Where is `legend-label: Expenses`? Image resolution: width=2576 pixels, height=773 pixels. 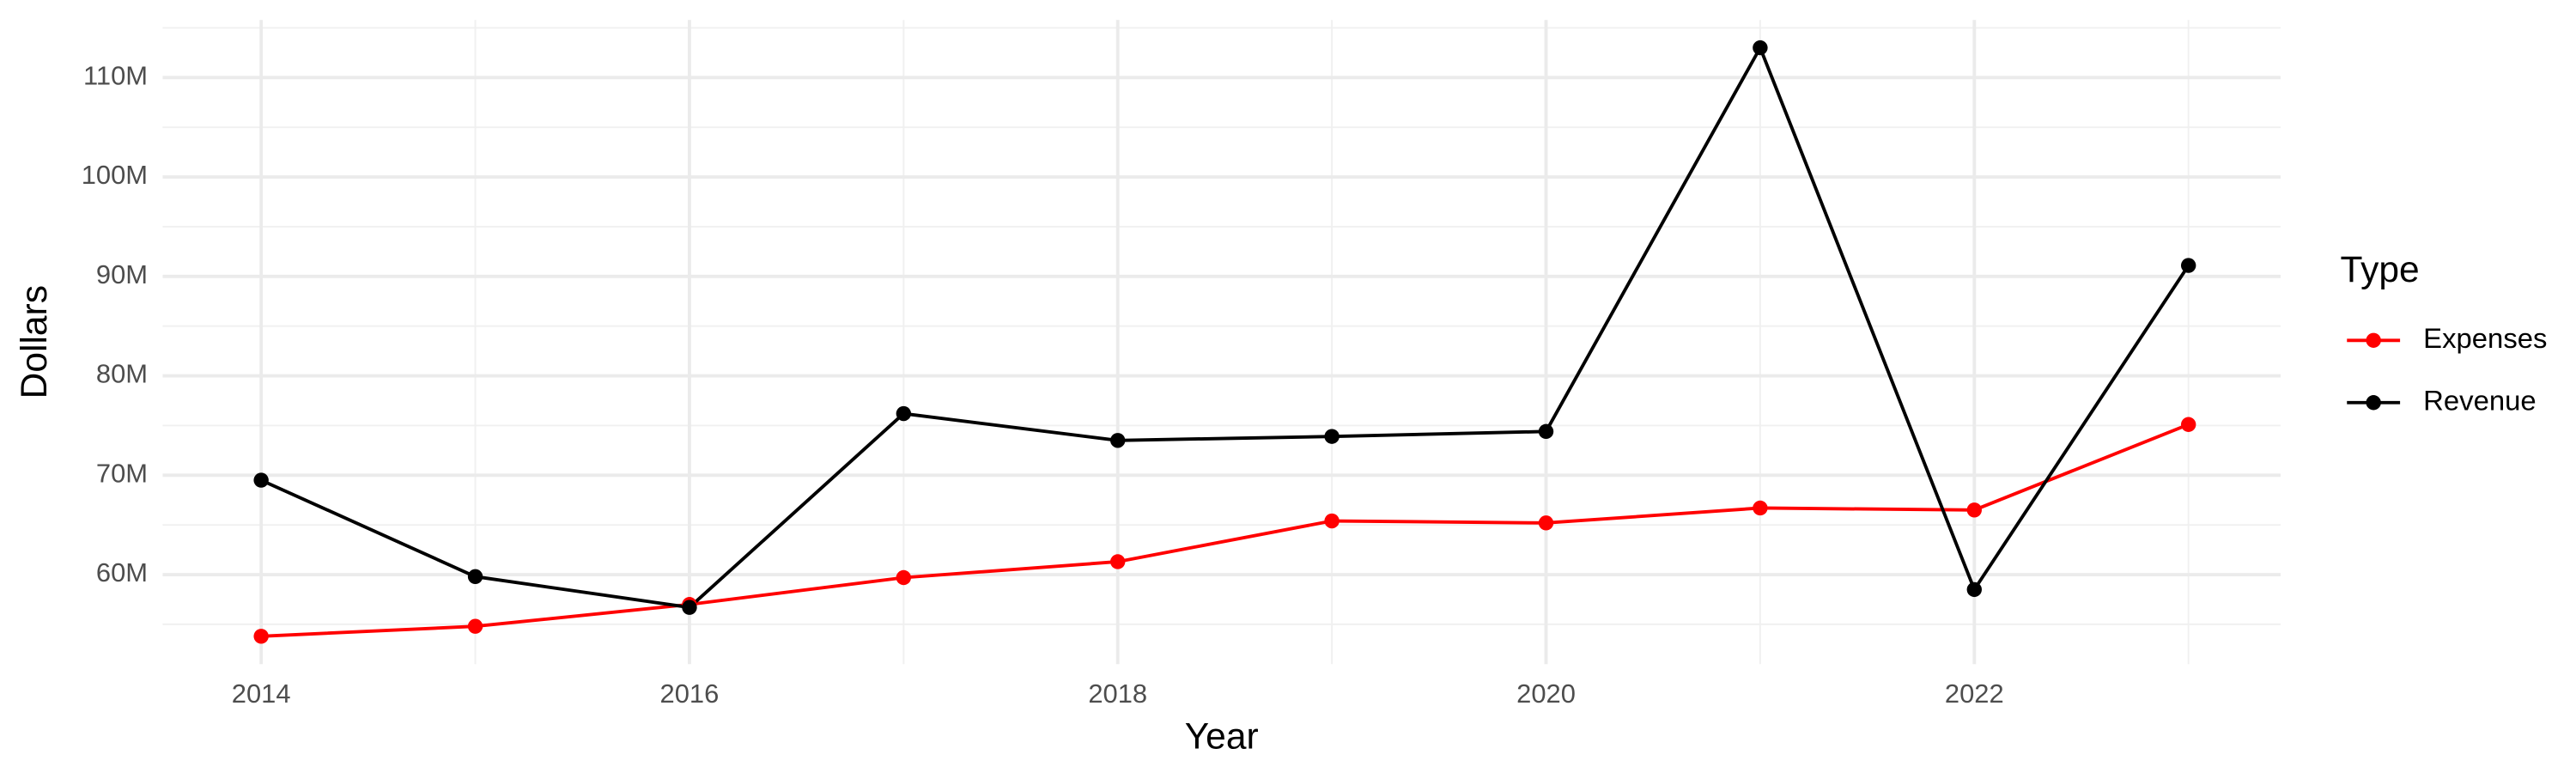
legend-label: Expenses is located at coordinates (2485, 338).